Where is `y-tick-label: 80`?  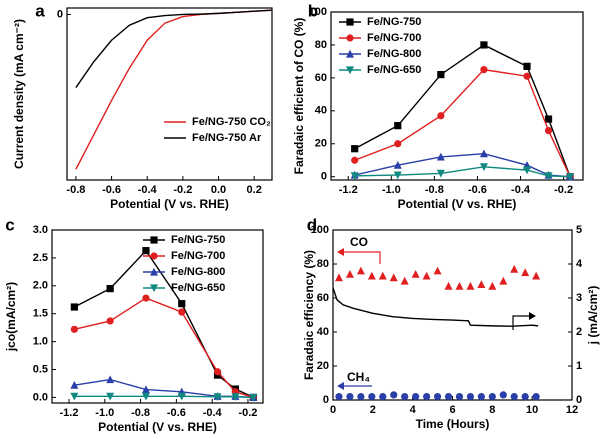 y-tick-label: 80 is located at coordinates (323, 264).